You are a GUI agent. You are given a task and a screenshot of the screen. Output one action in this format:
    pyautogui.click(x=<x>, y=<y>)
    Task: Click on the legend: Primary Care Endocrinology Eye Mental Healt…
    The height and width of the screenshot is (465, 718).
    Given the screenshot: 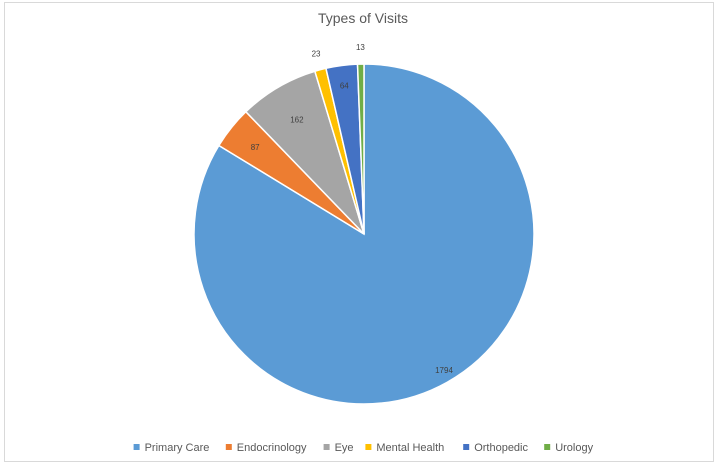 What is the action you would take?
    pyautogui.click(x=363, y=448)
    